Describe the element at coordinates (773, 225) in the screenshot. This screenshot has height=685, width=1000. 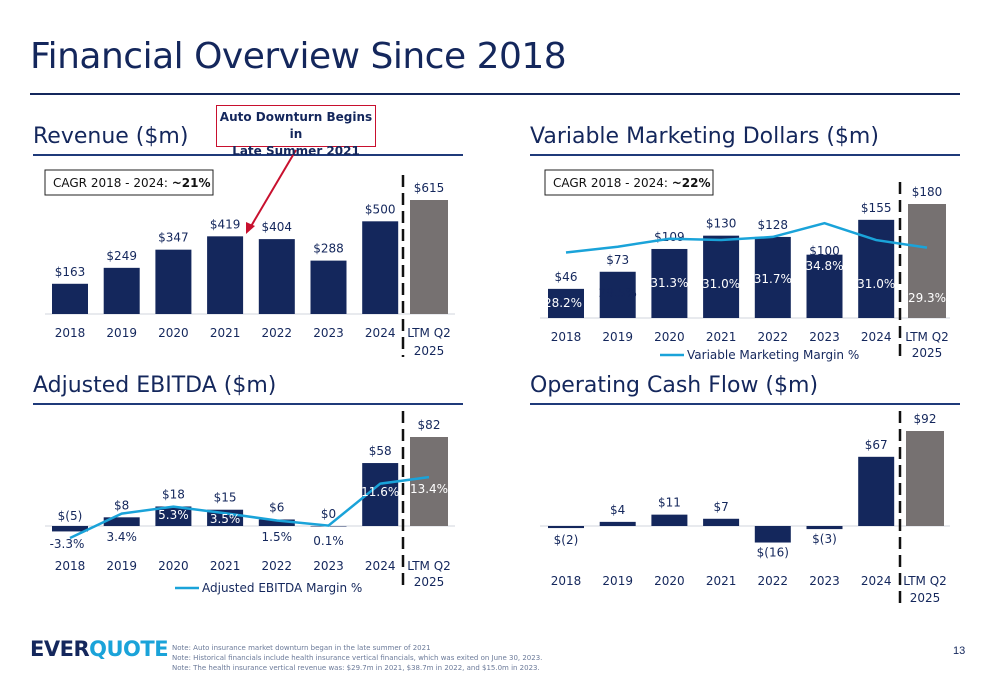
I see `data-label: $128` at that location.